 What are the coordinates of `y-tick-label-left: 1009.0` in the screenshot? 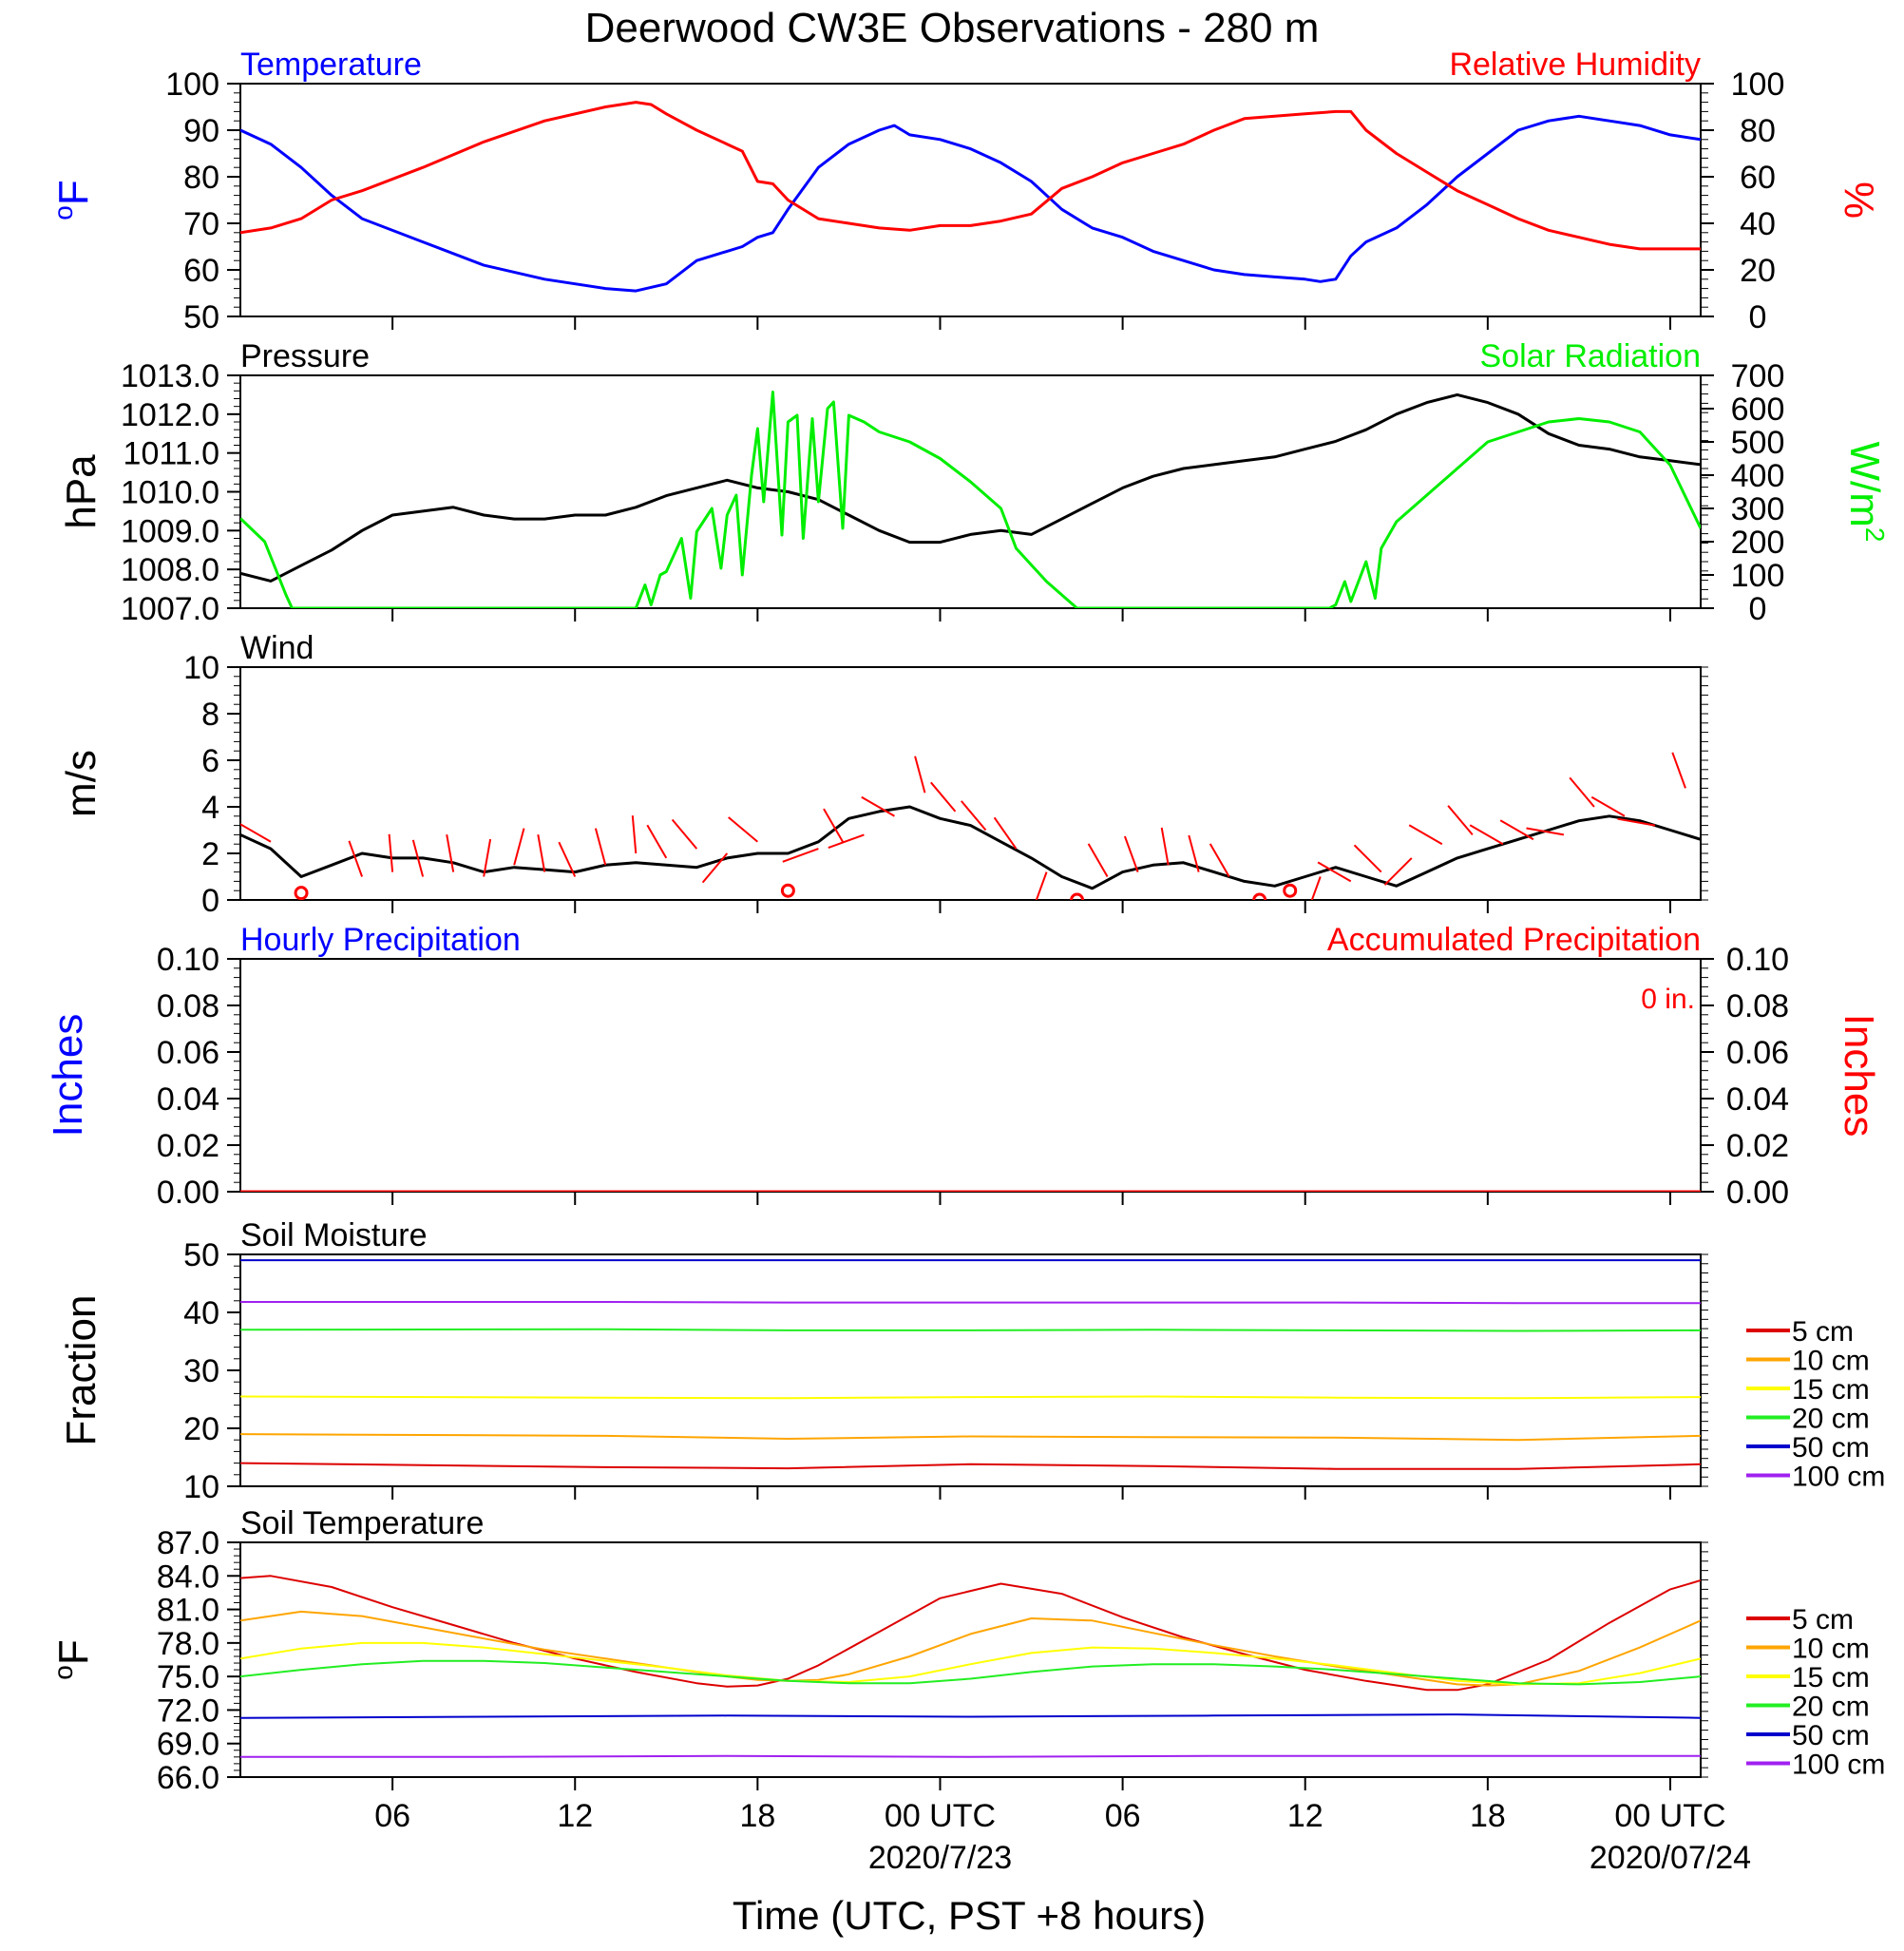 It's located at (170, 531).